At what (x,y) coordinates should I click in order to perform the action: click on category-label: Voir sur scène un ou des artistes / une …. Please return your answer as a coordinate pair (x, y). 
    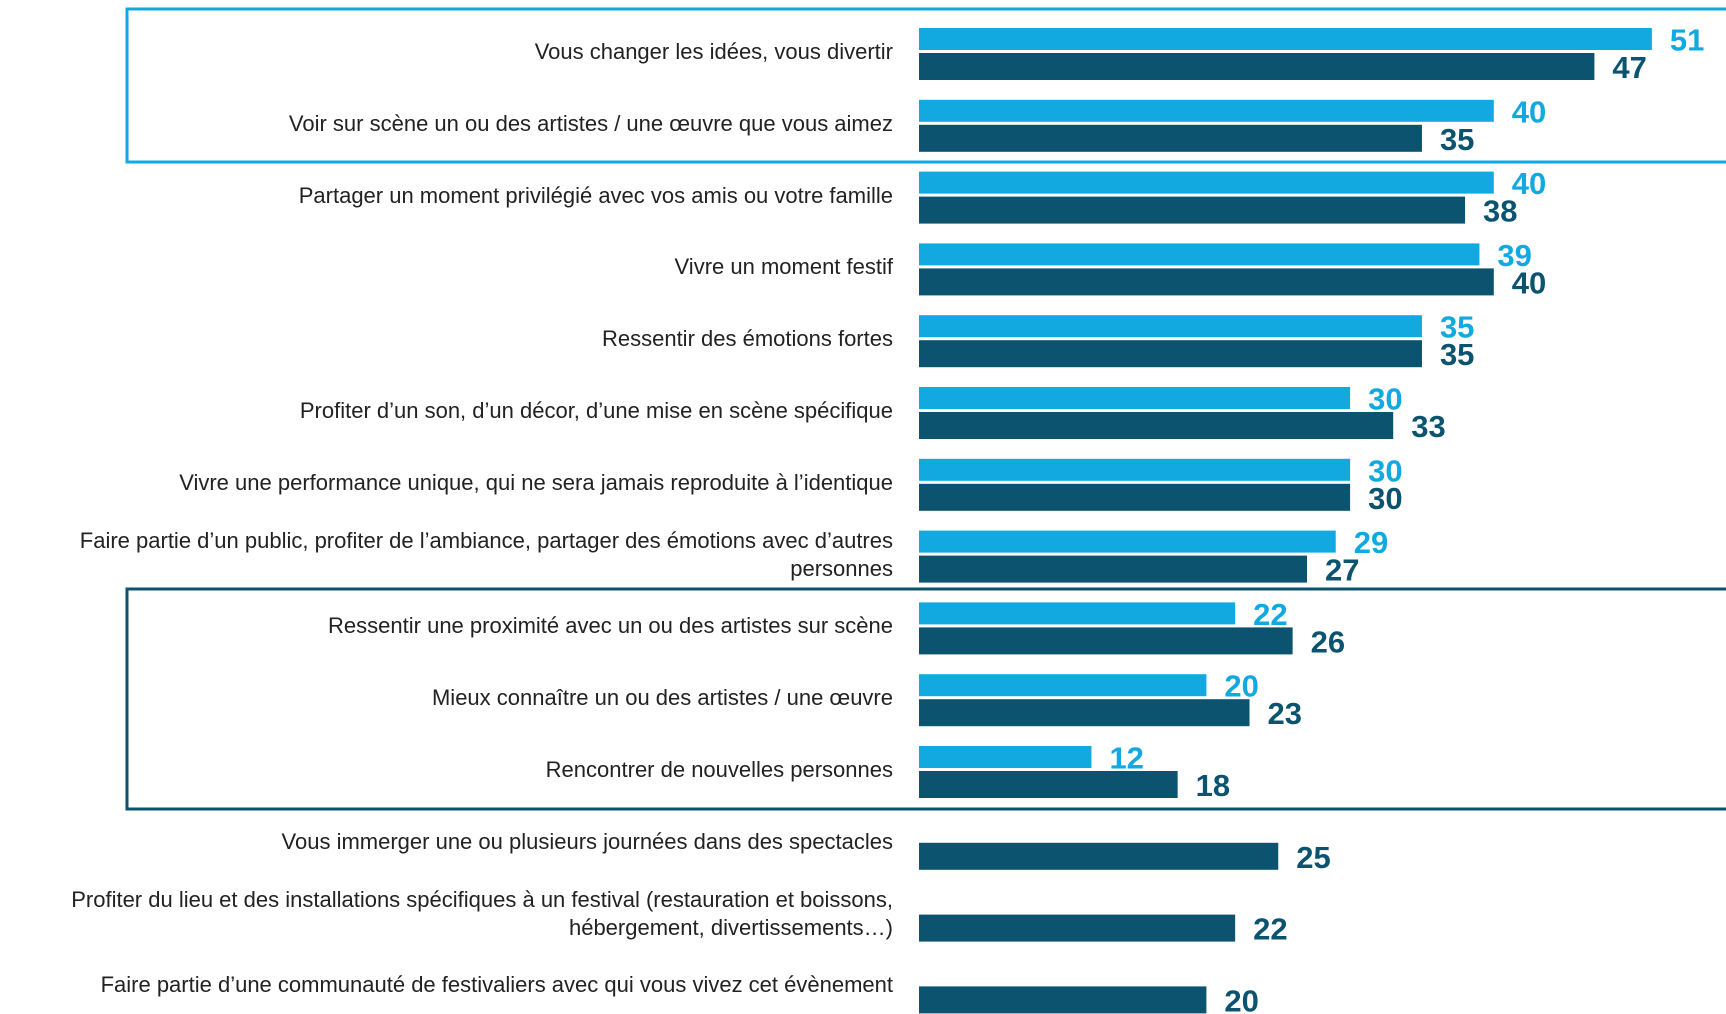
    Looking at the image, I should click on (590, 123).